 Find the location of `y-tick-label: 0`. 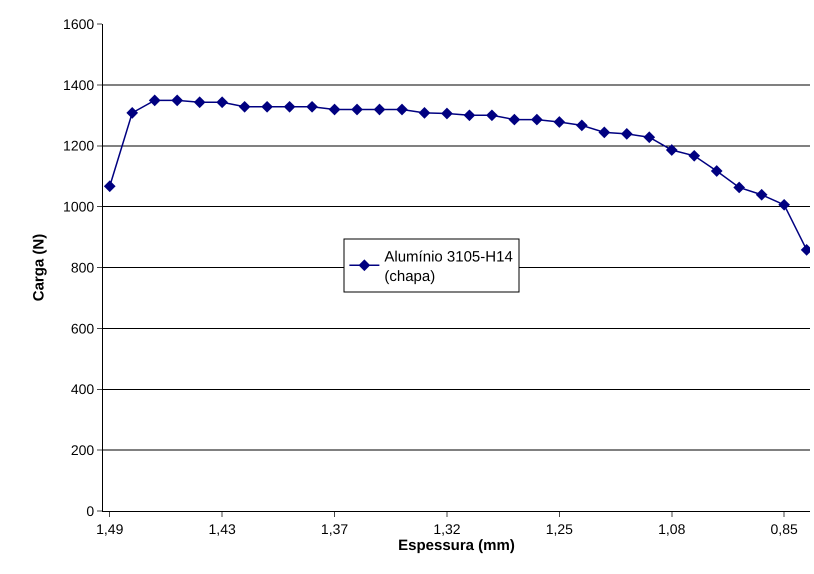

y-tick-label: 0 is located at coordinates (90, 510).